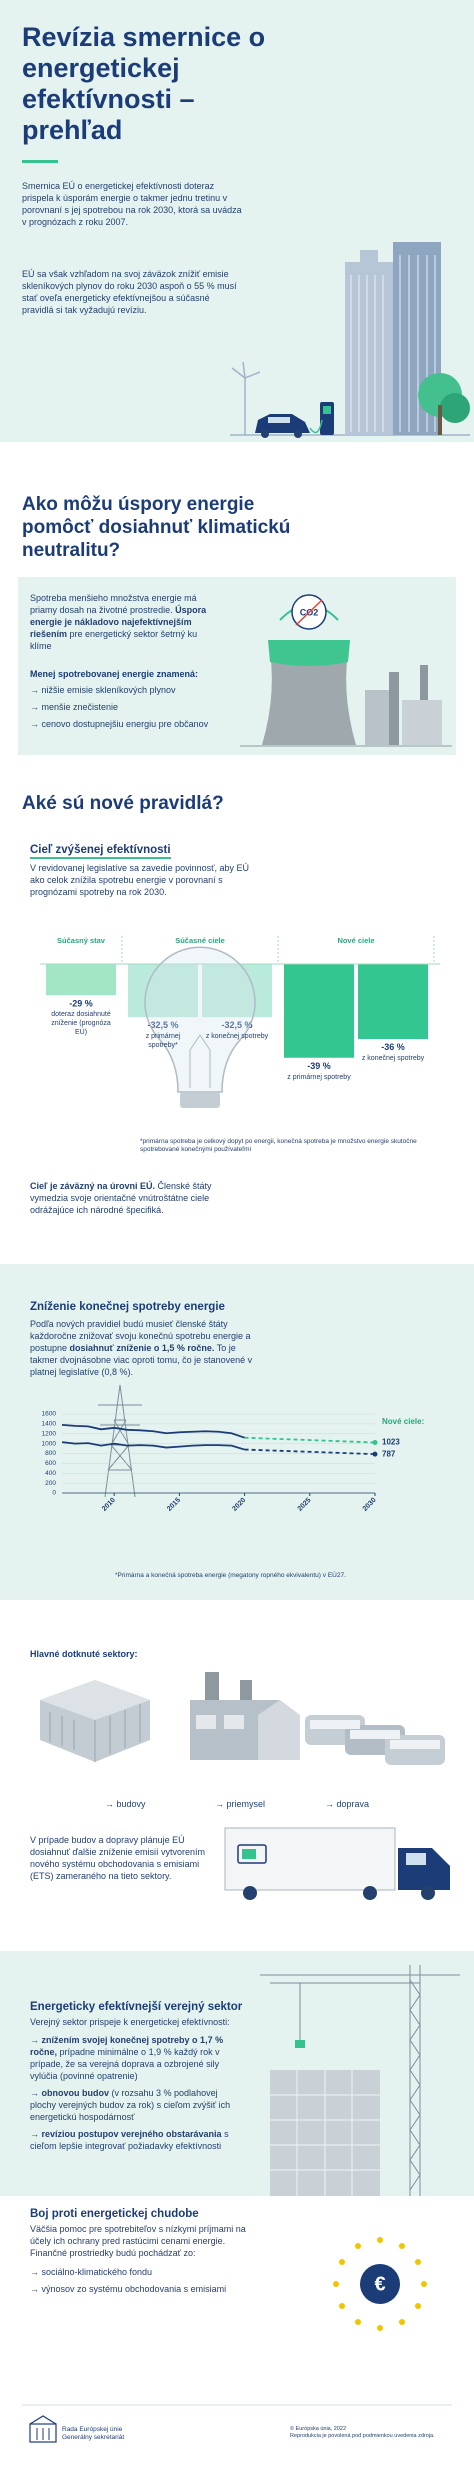 The width and height of the screenshot is (474, 2471). Describe the element at coordinates (393, 1047) in the screenshot. I see `value-label: -36 %` at that location.